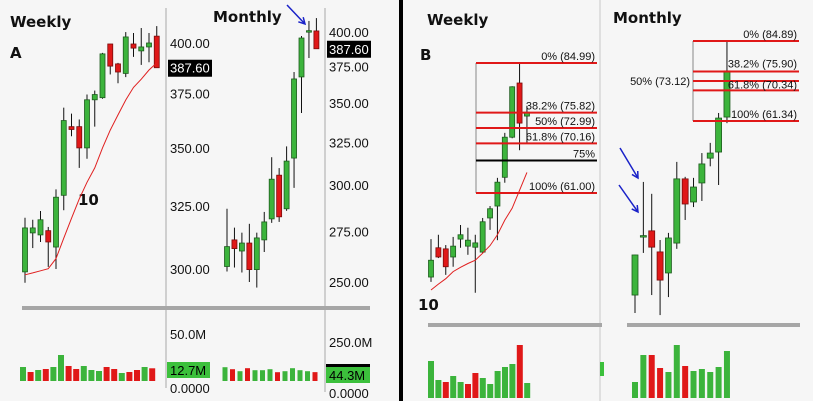 The width and height of the screenshot is (813, 401). Describe the element at coordinates (762, 85) in the screenshot. I see `fib-level-label: 61.8% (70.34)` at that location.